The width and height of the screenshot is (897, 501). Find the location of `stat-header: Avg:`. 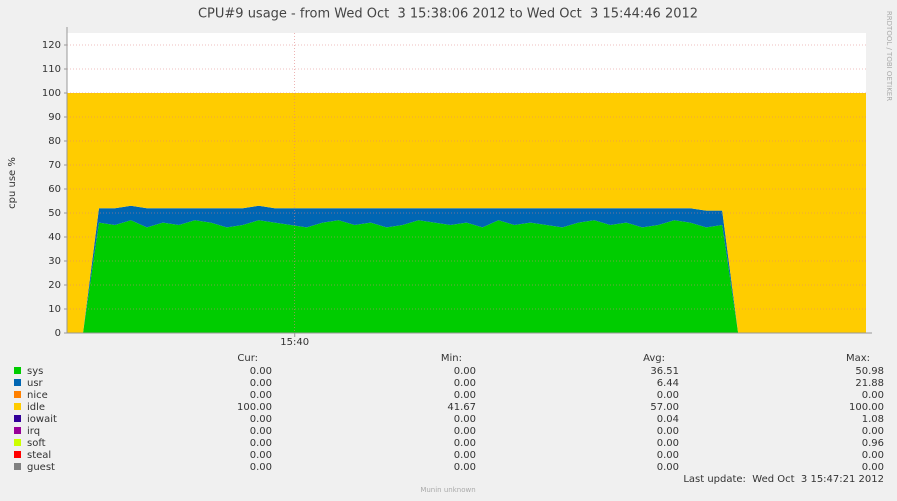

stat-header: Avg: is located at coordinates (654, 358).